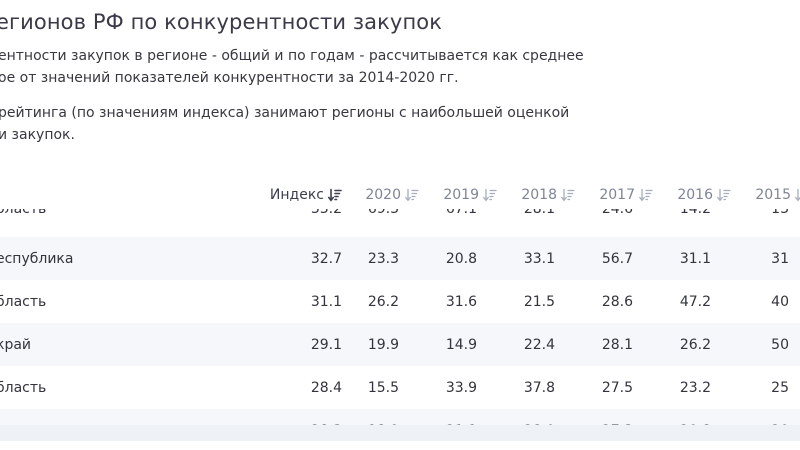  Describe the element at coordinates (780, 387) in the screenshot. I see `table-cell-2015: 25` at that location.